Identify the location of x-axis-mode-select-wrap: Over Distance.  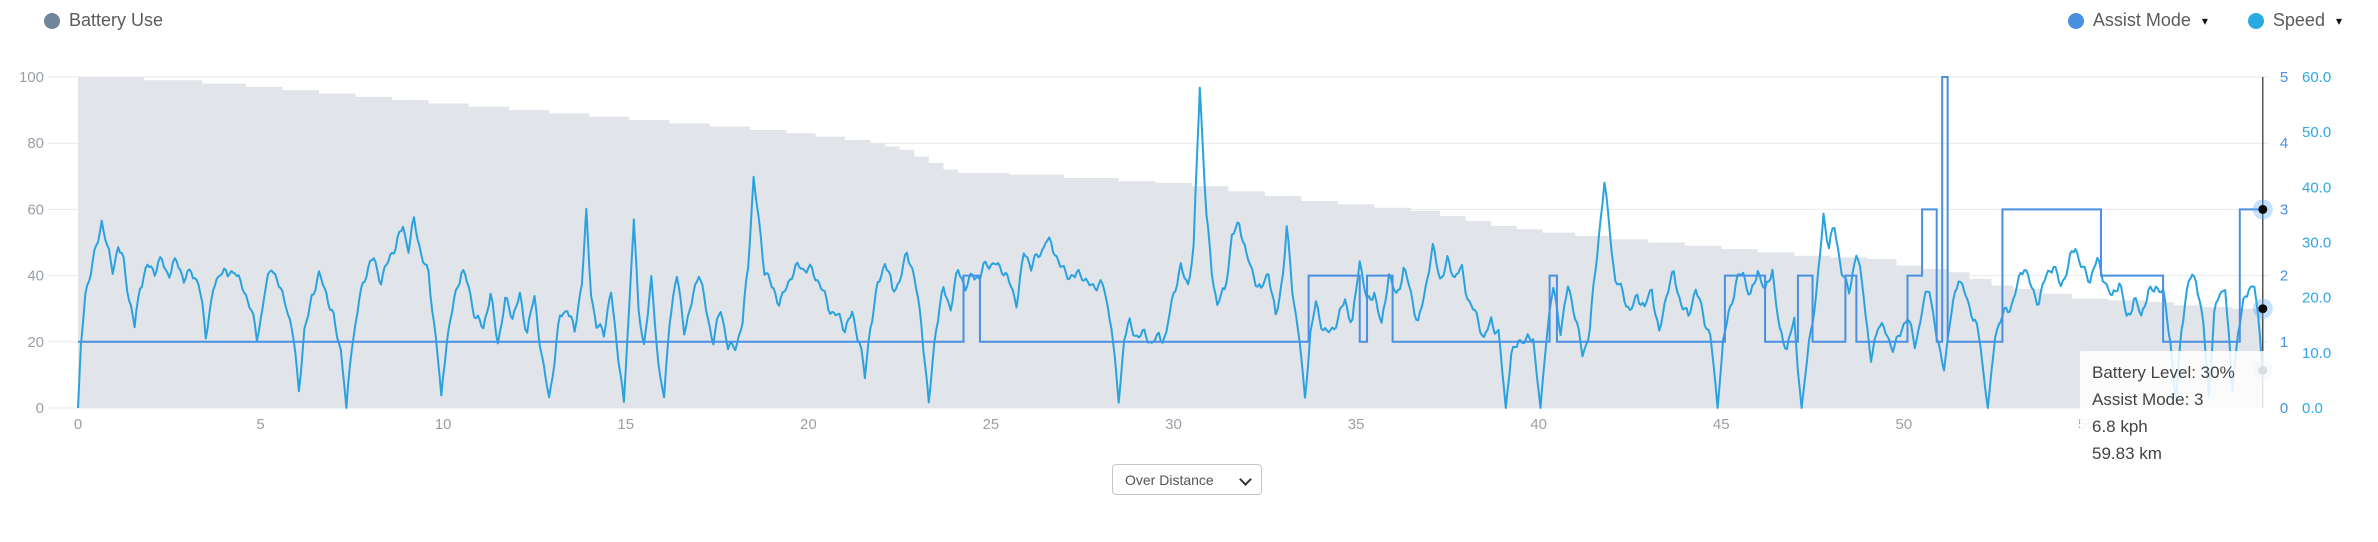
(1187, 479).